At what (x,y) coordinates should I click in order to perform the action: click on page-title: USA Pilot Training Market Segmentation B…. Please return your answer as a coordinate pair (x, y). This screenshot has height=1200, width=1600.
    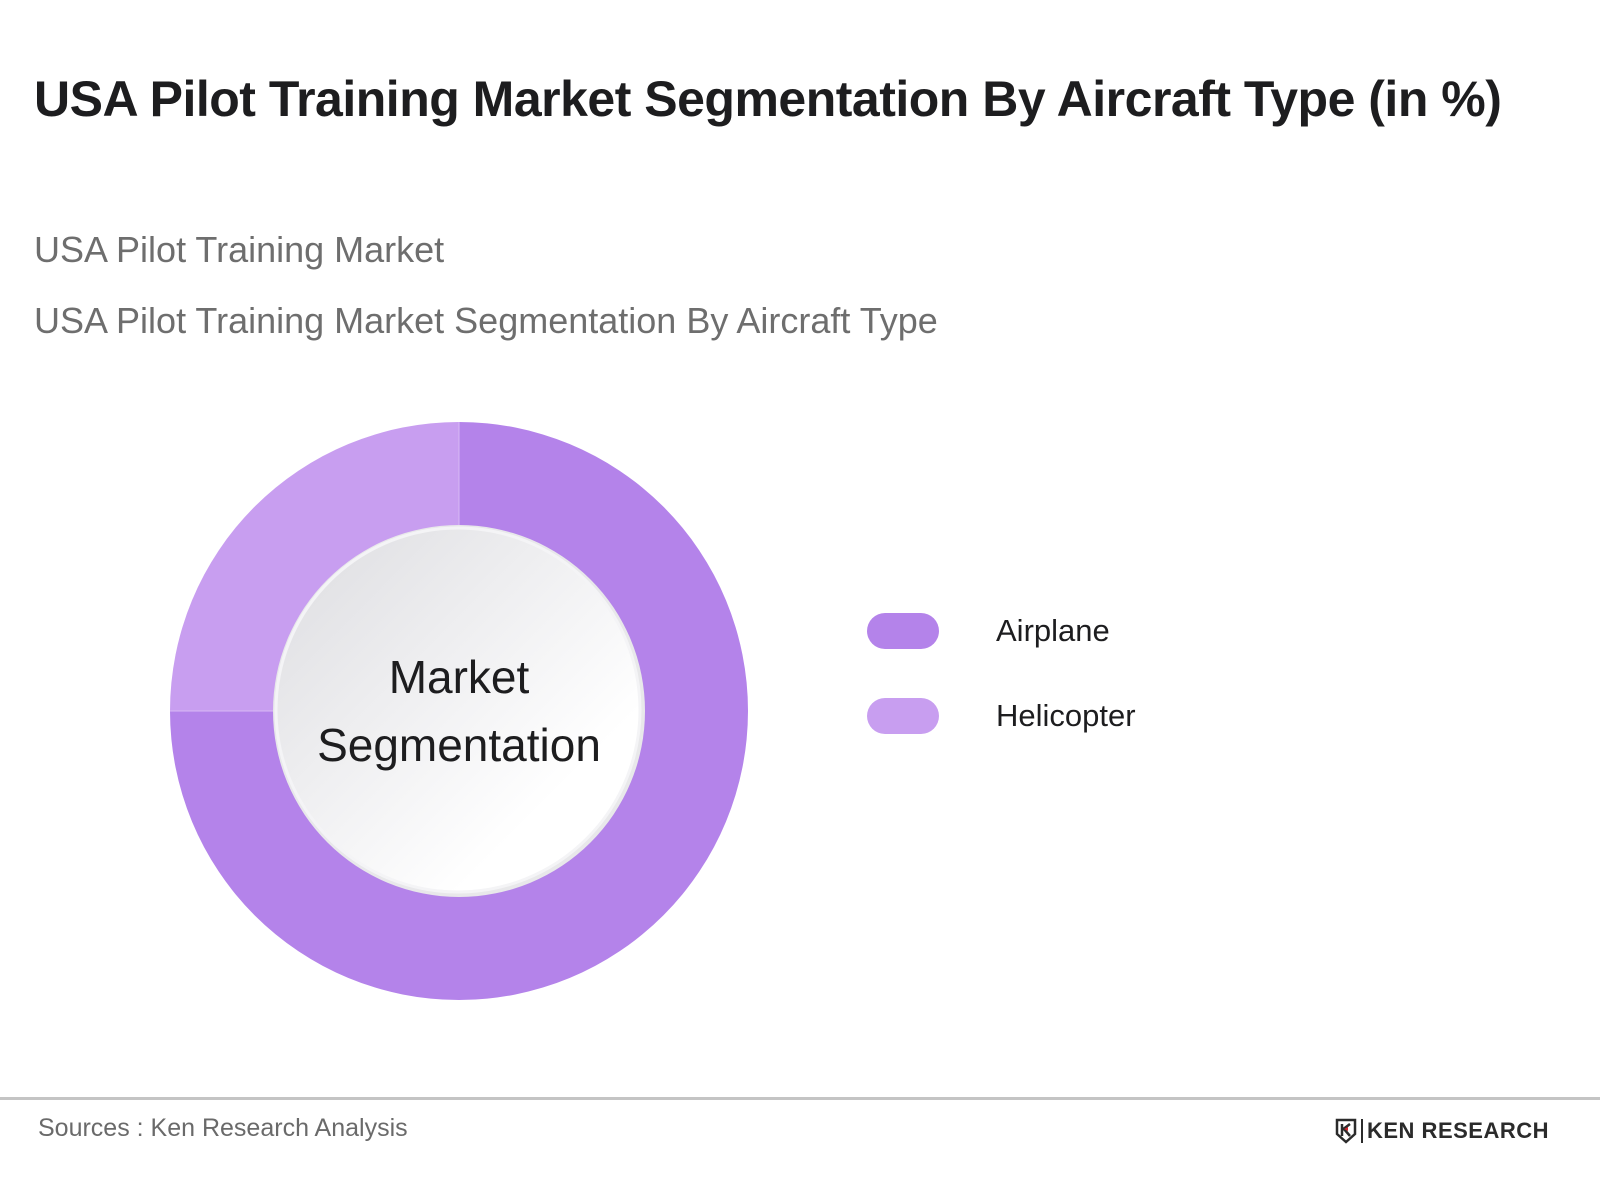
    Looking at the image, I should click on (768, 99).